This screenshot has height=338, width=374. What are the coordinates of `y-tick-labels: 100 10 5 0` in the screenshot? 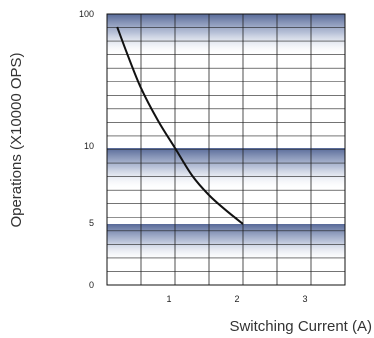 It's located at (86, 149).